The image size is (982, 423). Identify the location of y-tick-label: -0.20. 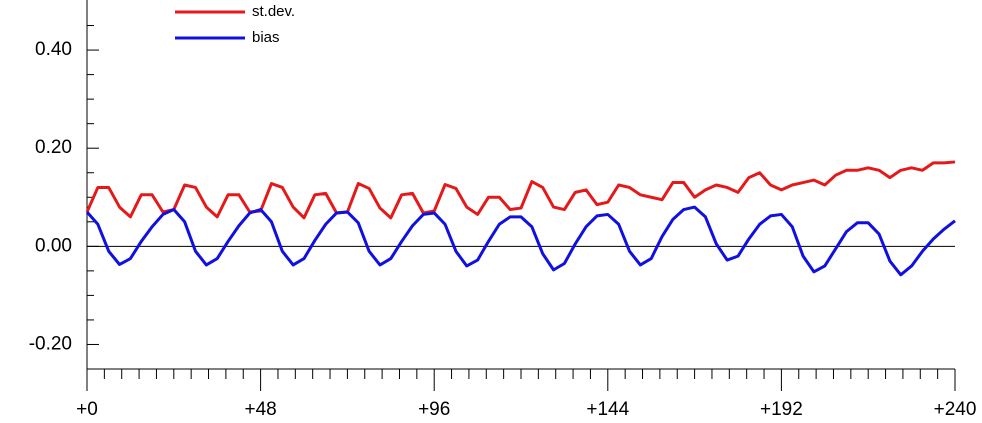
(50, 343).